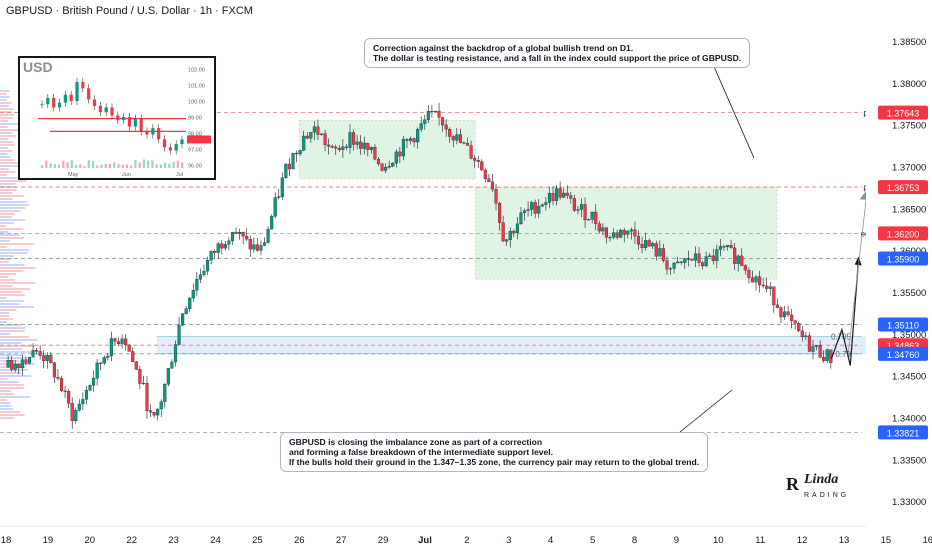 The width and height of the screenshot is (932, 550). I want to click on time-tick-label: 24, so click(215, 540).